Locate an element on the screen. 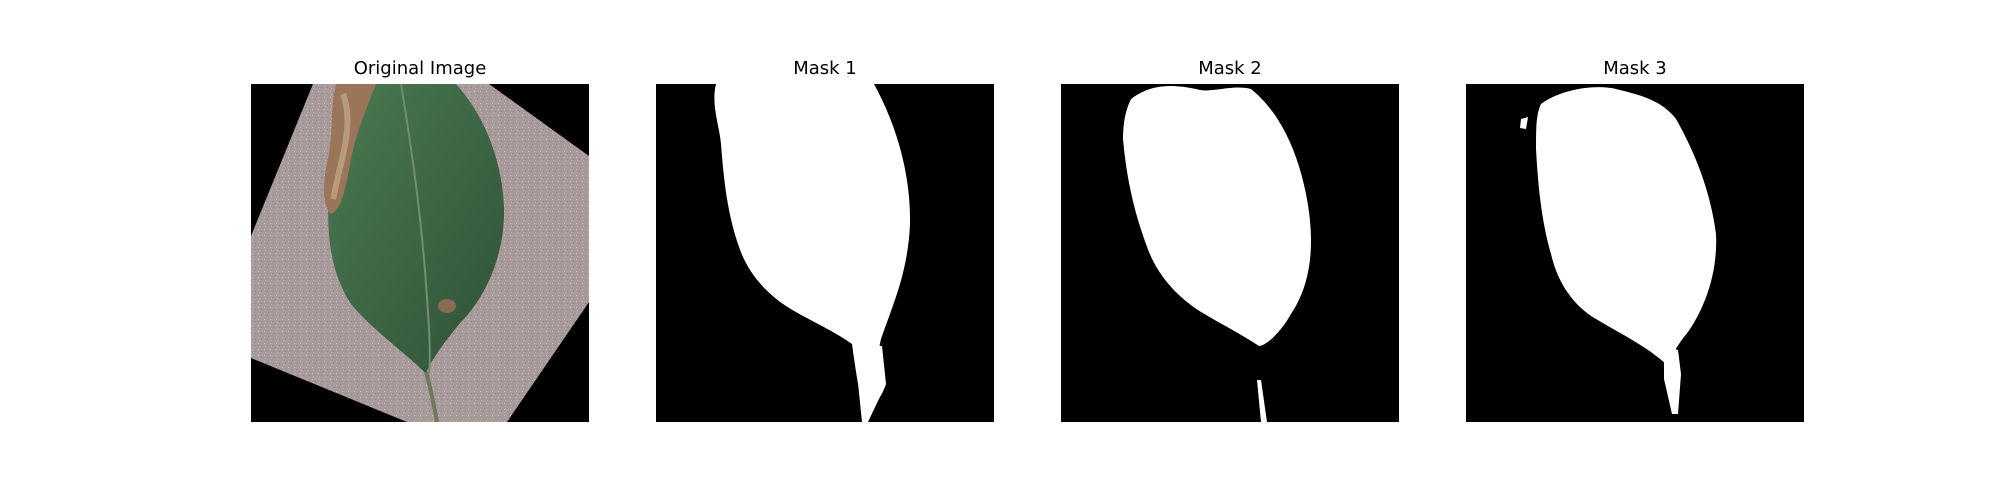 This screenshot has width=2000, height=500. panel-title-original-image: Original Image is located at coordinates (420, 68).